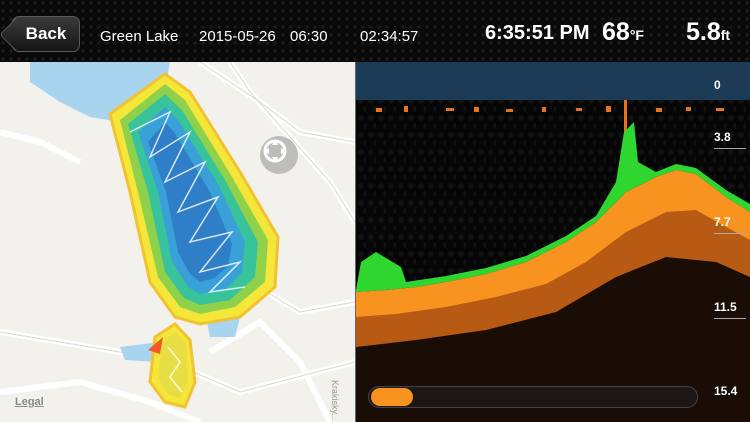 This screenshot has height=422, width=750. Describe the element at coordinates (725, 35) in the screenshot. I see `depth-unit: ft` at that location.